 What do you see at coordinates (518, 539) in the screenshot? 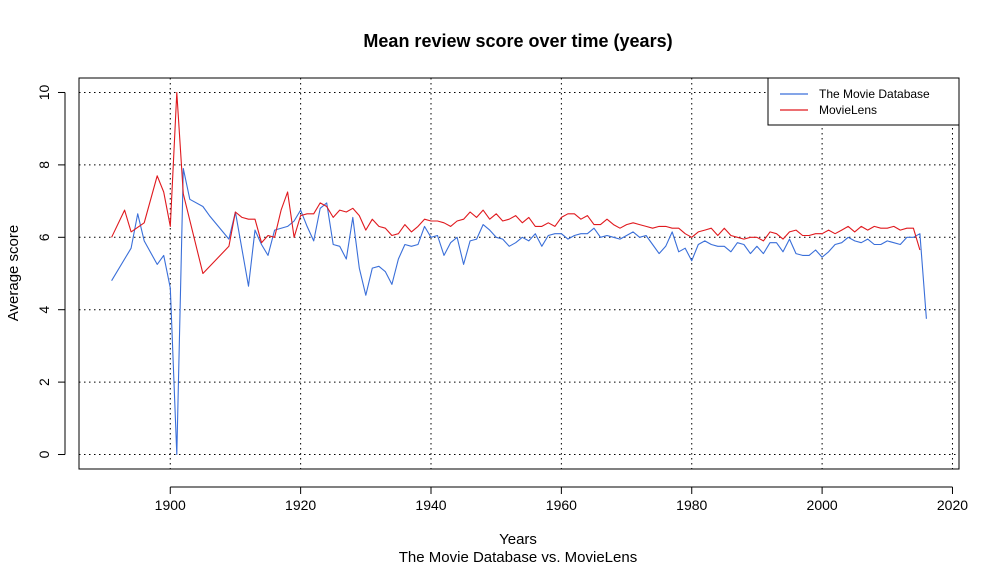
I see `x-axis-label: Years` at bounding box center [518, 539].